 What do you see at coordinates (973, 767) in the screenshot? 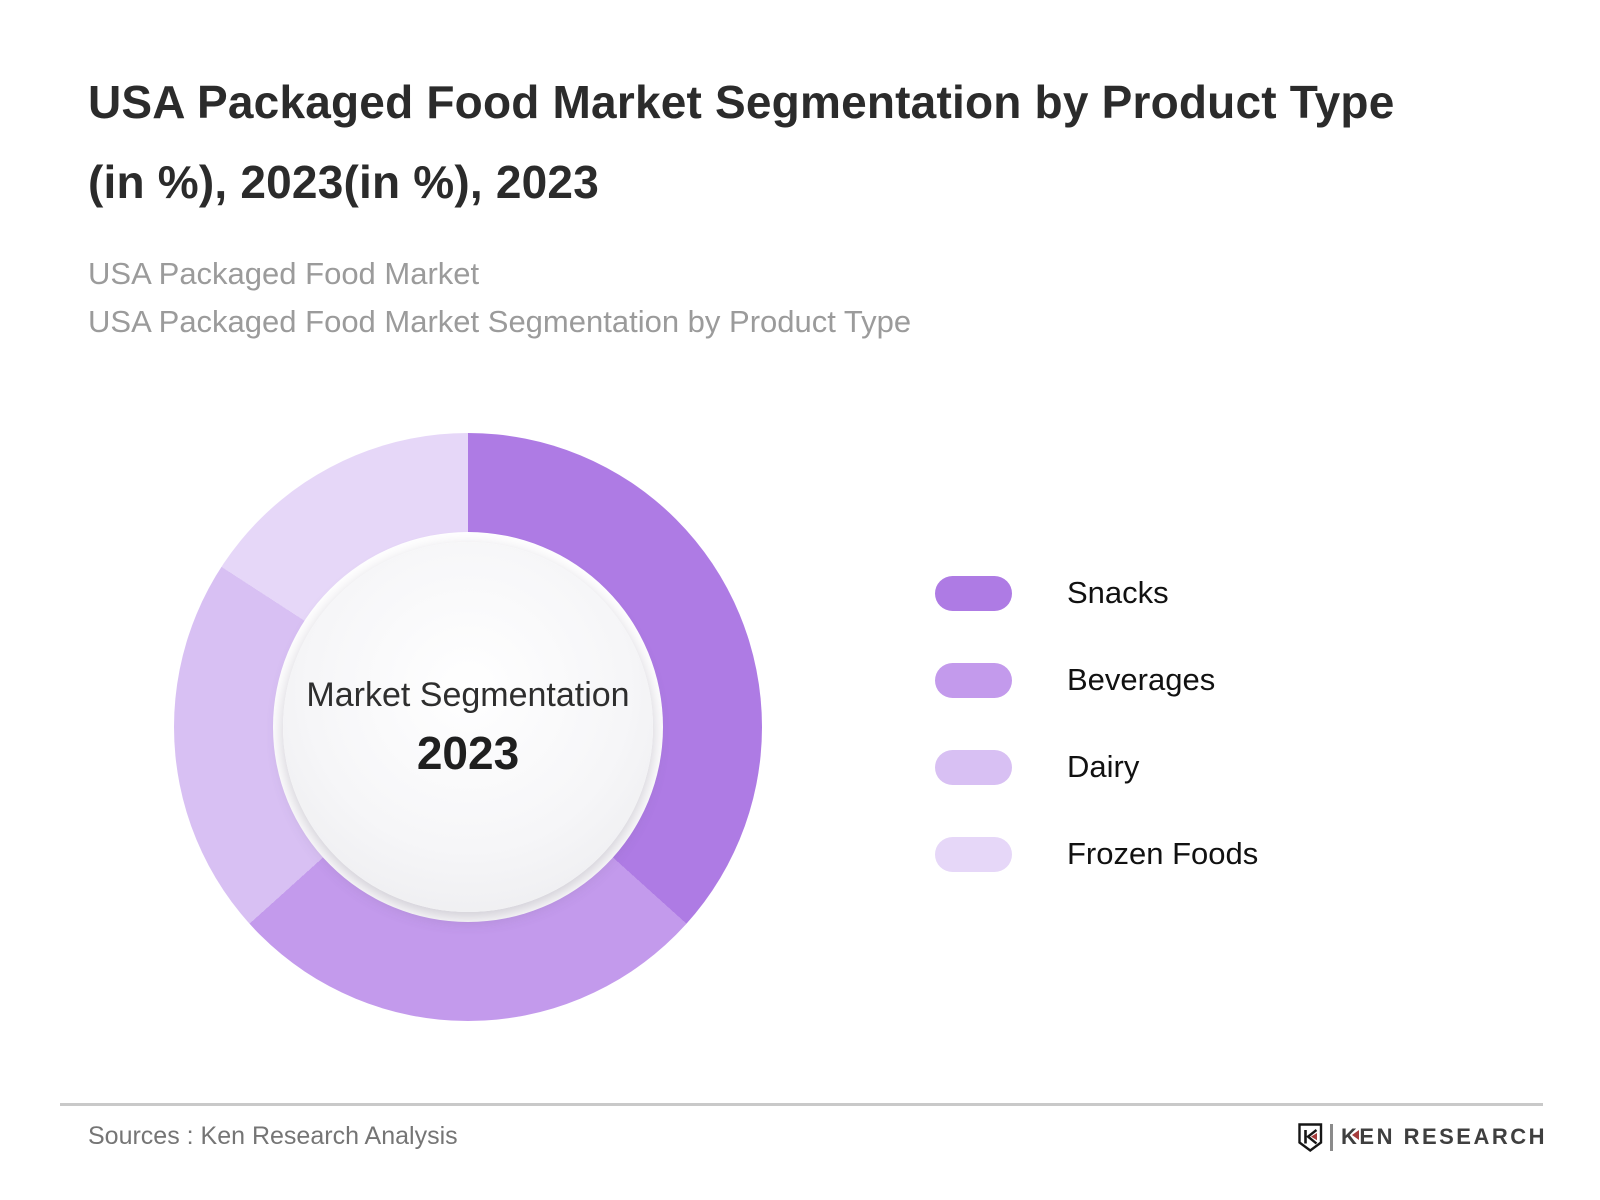
I see `legend-swatch-dairy-icon` at bounding box center [973, 767].